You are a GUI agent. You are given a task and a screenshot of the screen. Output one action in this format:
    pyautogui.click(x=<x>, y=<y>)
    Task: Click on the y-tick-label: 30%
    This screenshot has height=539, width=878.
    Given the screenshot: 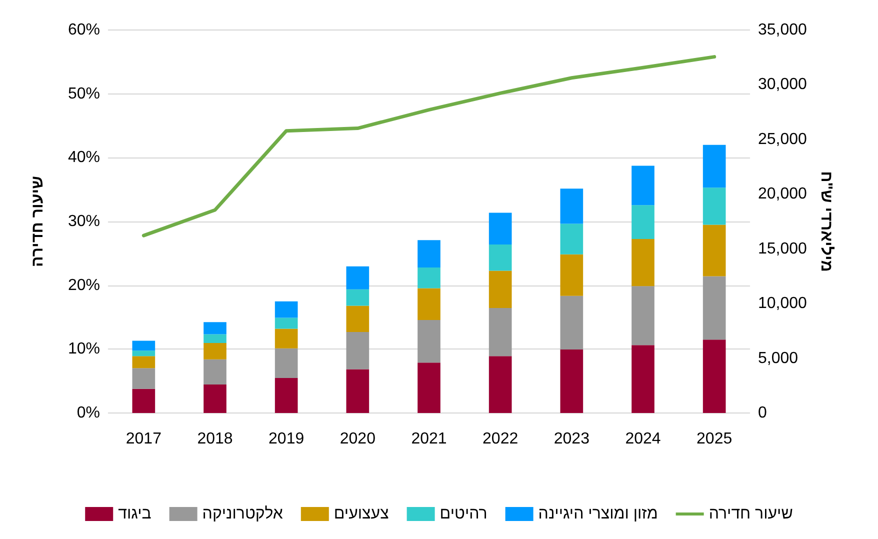 What is the action you would take?
    pyautogui.click(x=84, y=221)
    